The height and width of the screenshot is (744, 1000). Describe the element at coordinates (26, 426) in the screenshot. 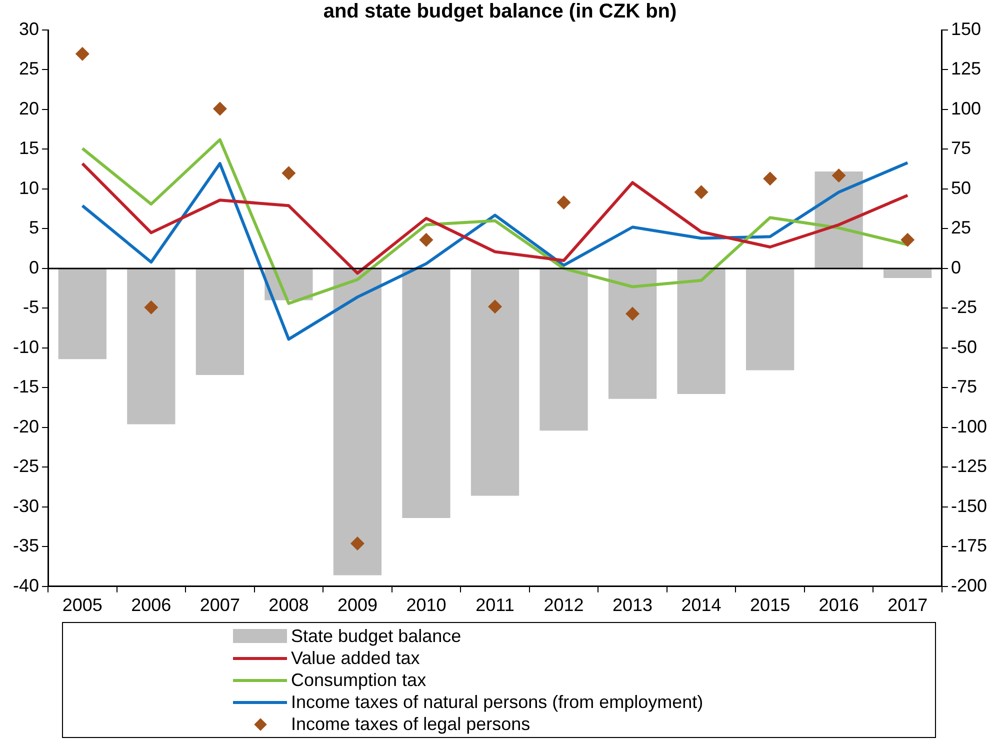

I see `y-tick-label: -20` at that location.